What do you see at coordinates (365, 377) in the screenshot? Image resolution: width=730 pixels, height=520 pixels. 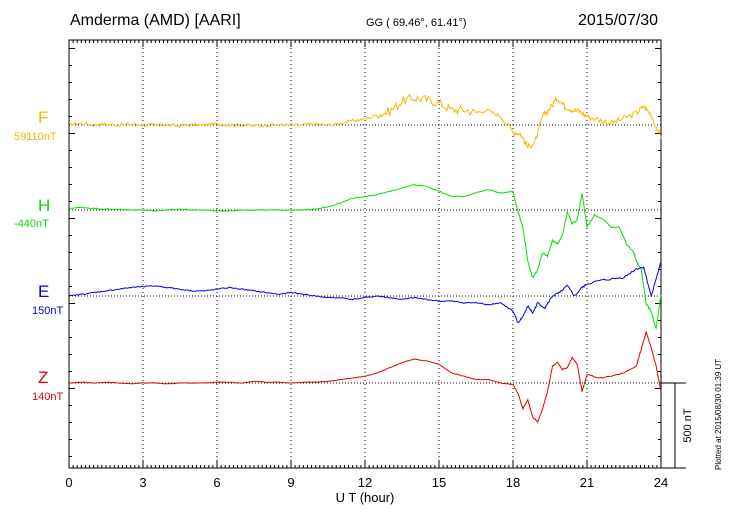 I see `trace-z` at bounding box center [365, 377].